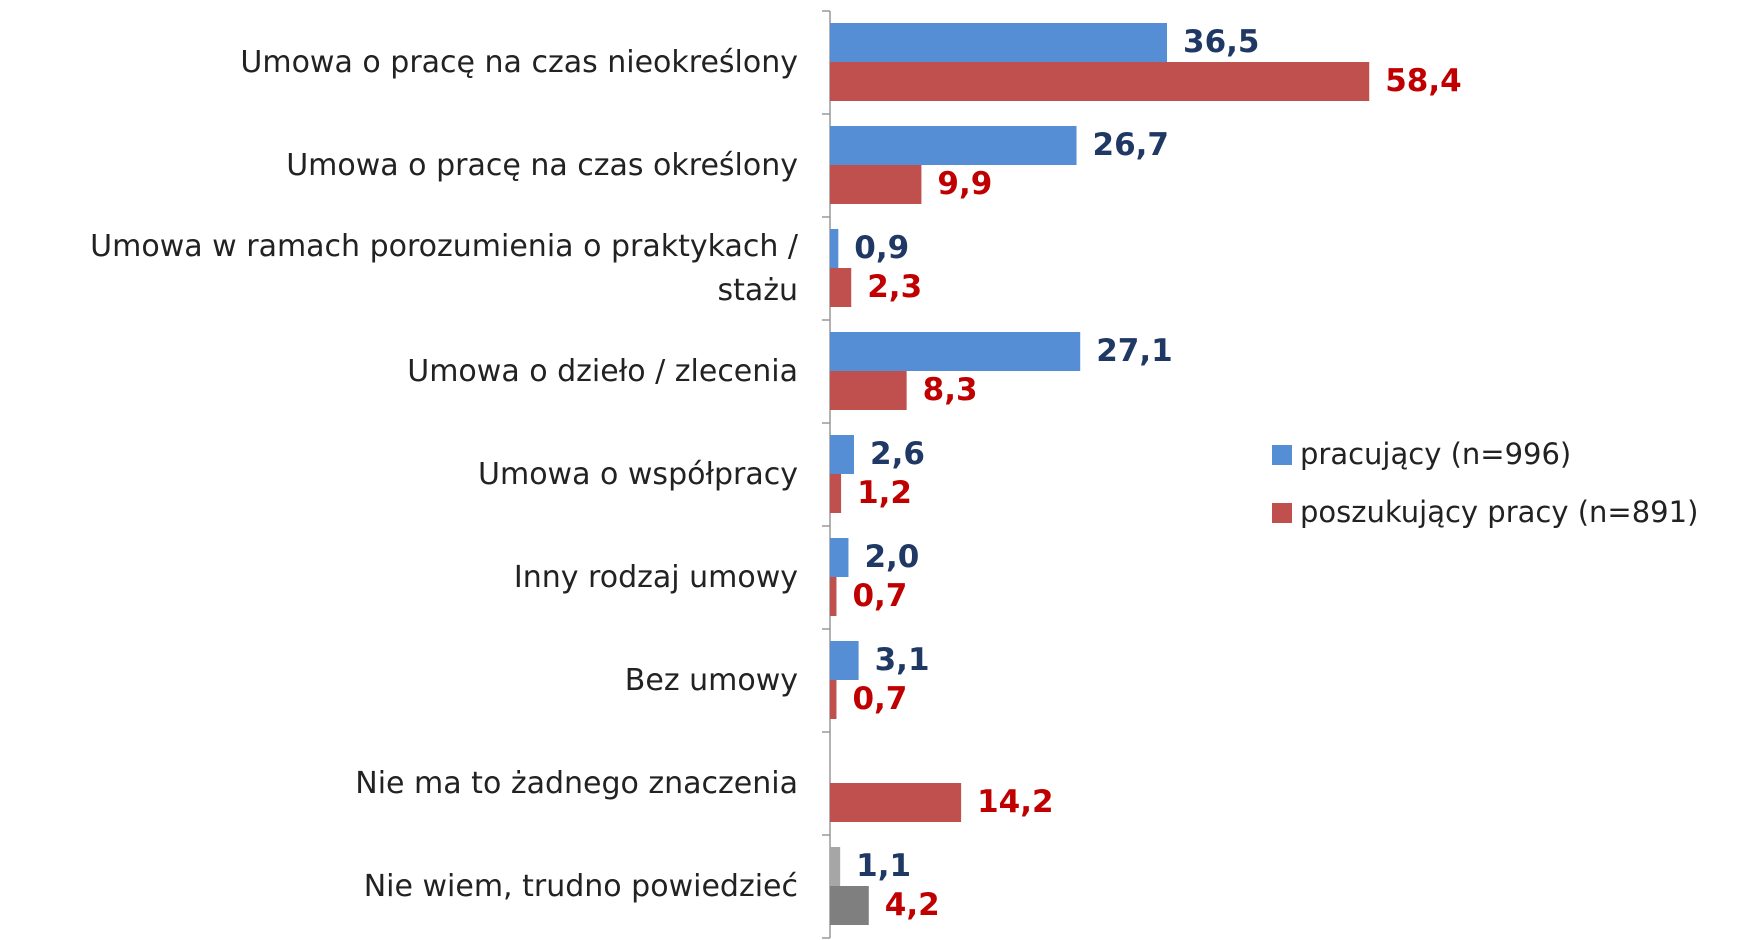 Image resolution: width=1748 pixels, height=940 pixels. Describe the element at coordinates (519, 62) in the screenshot. I see `category-label: Umowa o pracę na czas nieokreślony` at that location.